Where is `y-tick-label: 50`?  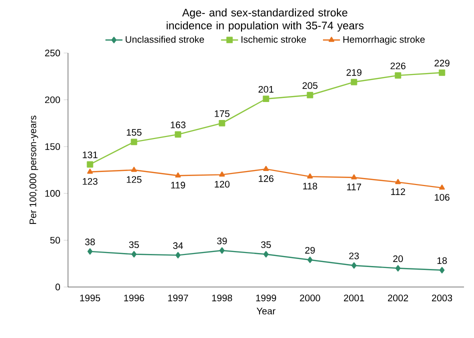
y-tick-label: 50 is located at coordinates (55, 240).